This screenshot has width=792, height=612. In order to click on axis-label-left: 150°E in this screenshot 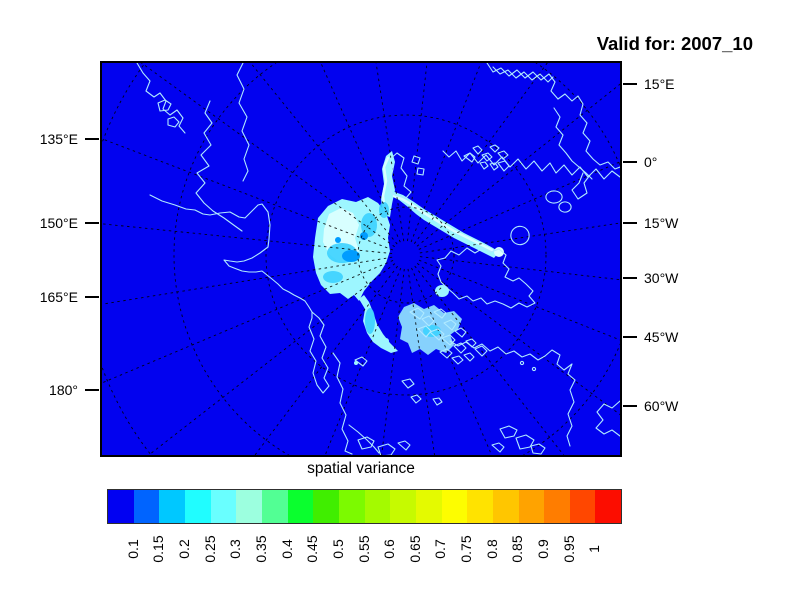, I will do `click(58, 223)`.